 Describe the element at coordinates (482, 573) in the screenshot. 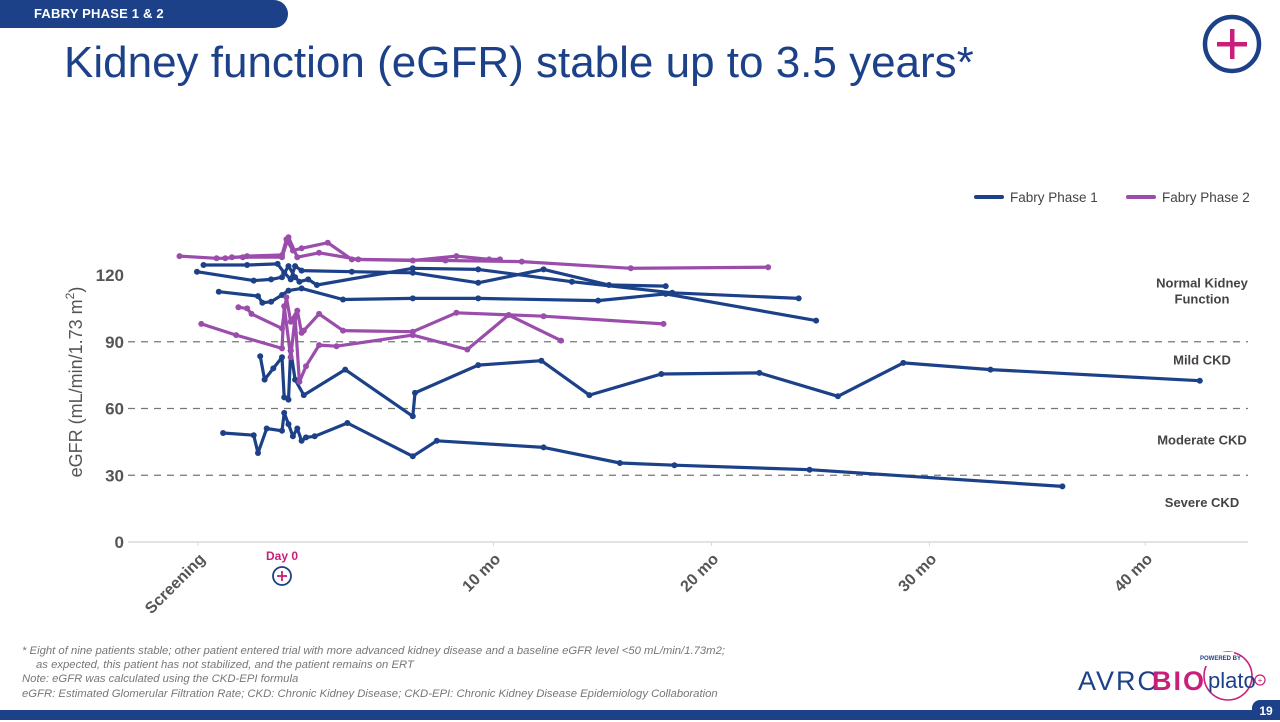

I see `x-tick-label: 10 mo` at that location.